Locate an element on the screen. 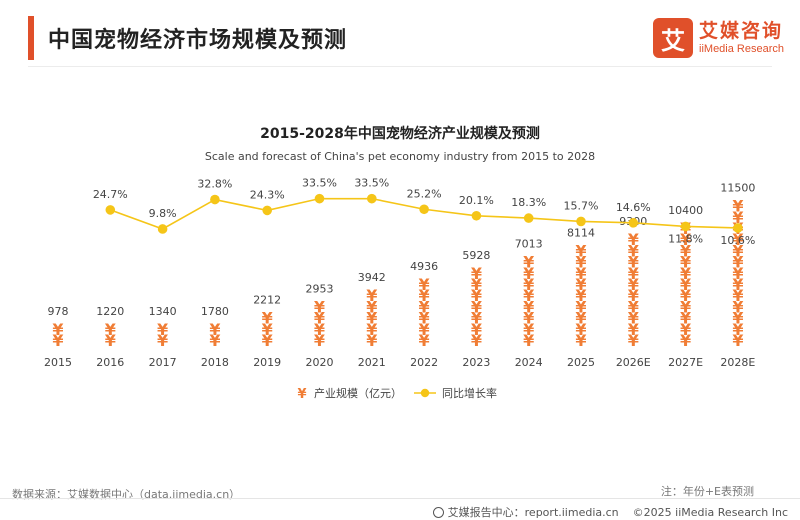 This screenshot has width=800, height=520. legend-bar-label: 产业规模（亿元） is located at coordinates (358, 393).